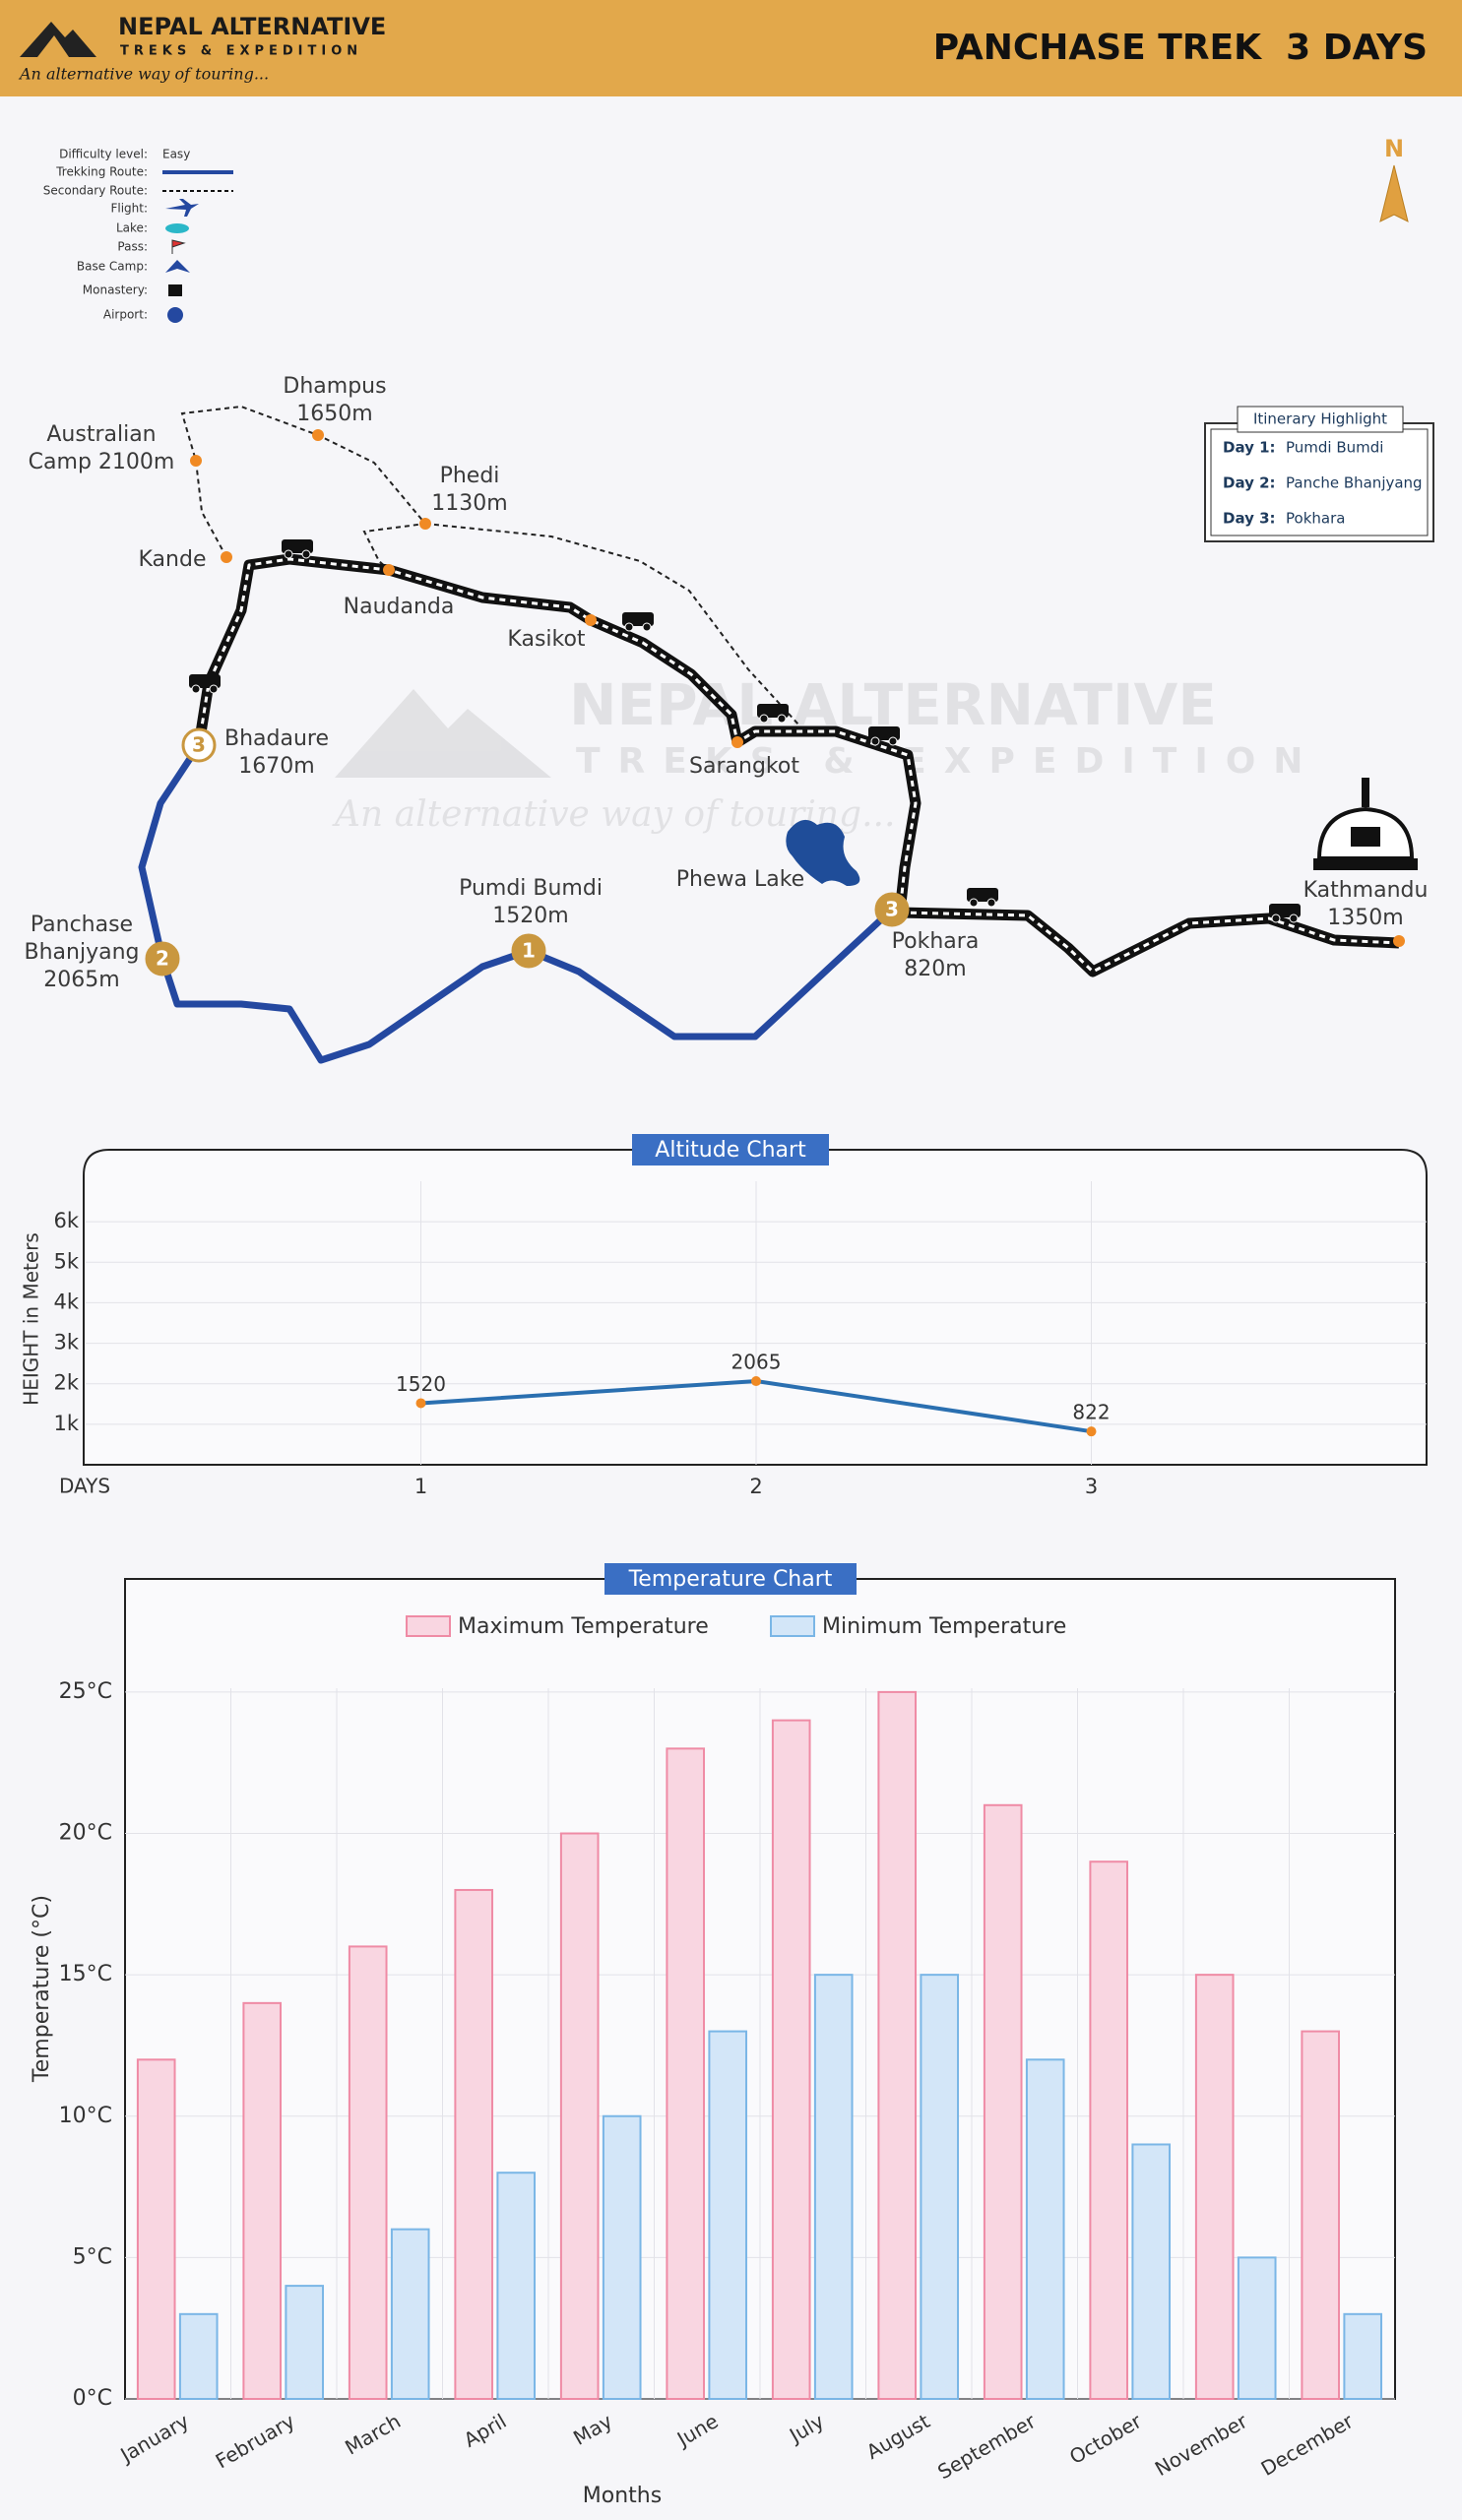 The height and width of the screenshot is (2520, 1462). Describe the element at coordinates (85, 2116) in the screenshot. I see `y-tick-label: 10°C` at that location.